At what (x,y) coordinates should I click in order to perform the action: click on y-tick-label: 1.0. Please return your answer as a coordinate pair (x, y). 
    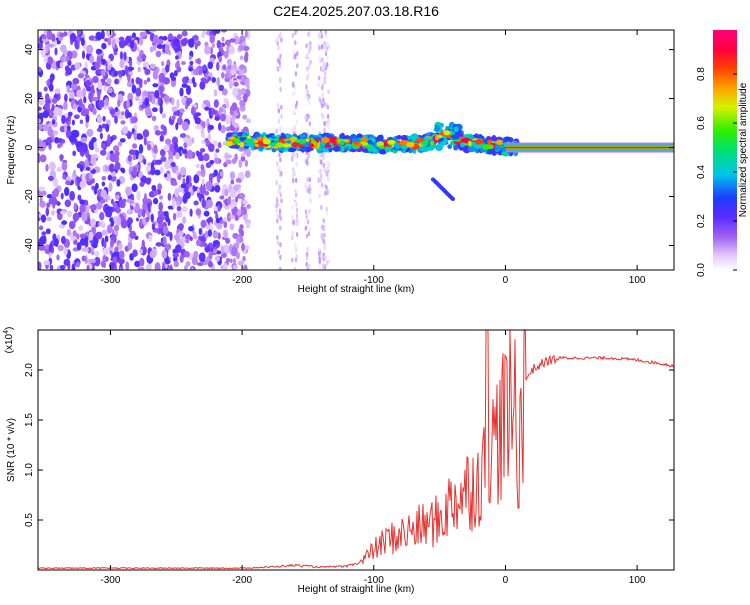
    Looking at the image, I should click on (29, 470).